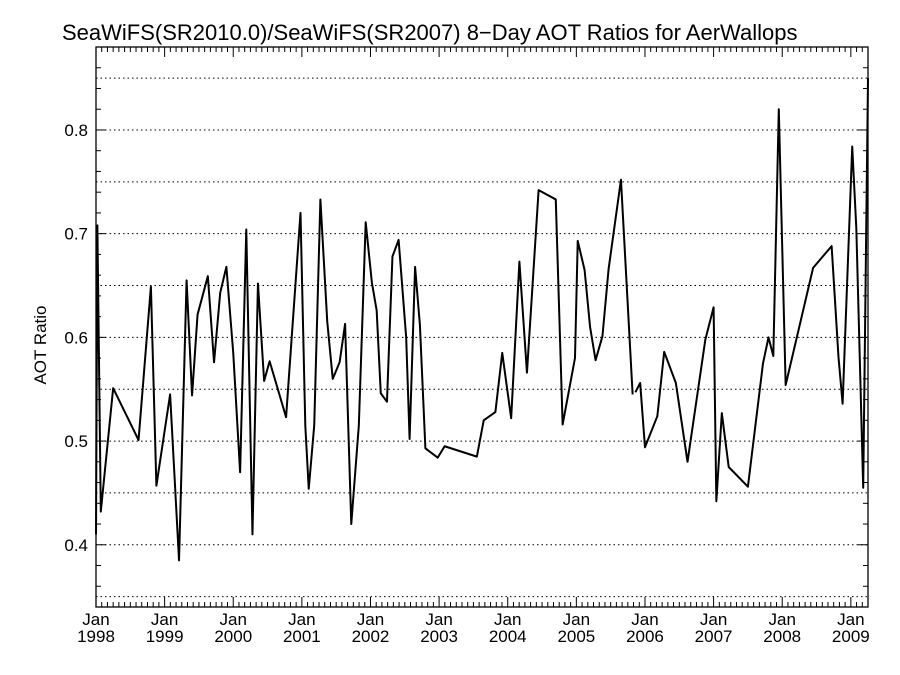 The image size is (900, 675). Describe the element at coordinates (76, 441) in the screenshot. I see `y-tick-label: 0.5` at that location.